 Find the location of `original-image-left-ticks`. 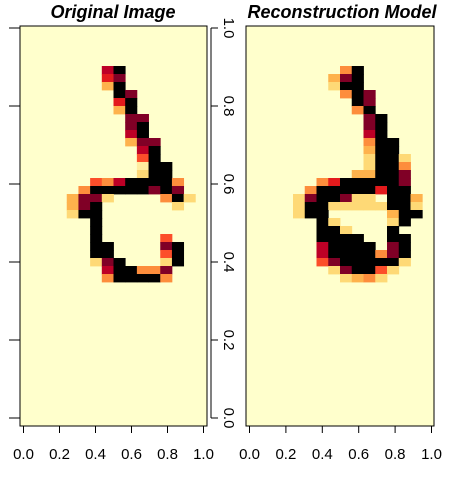

original-image-left-ticks is located at coordinates (14, 223).